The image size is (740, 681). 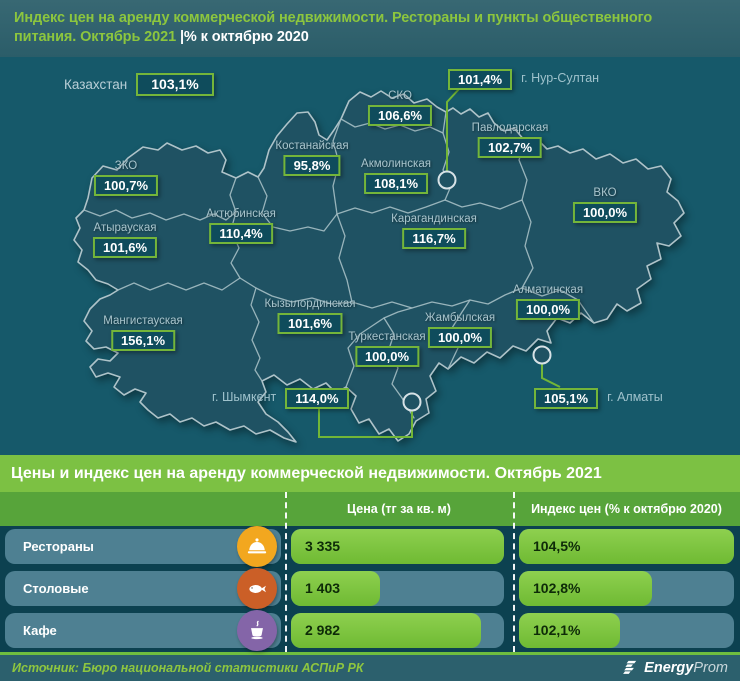 What do you see at coordinates (399, 509) in the screenshot?
I see `header-cell-price: Цена (тг за кв. м)` at bounding box center [399, 509].